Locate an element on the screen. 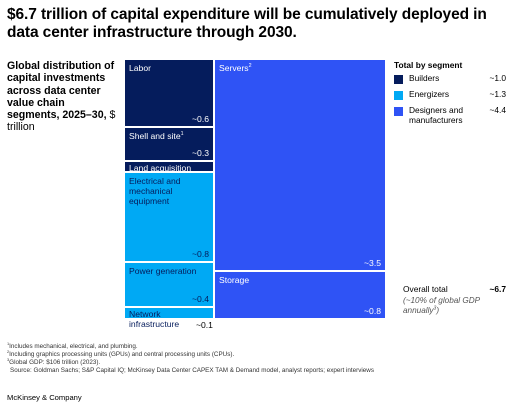 The height and width of the screenshot is (415, 512). legend-title: Total by segment is located at coordinates (428, 65).